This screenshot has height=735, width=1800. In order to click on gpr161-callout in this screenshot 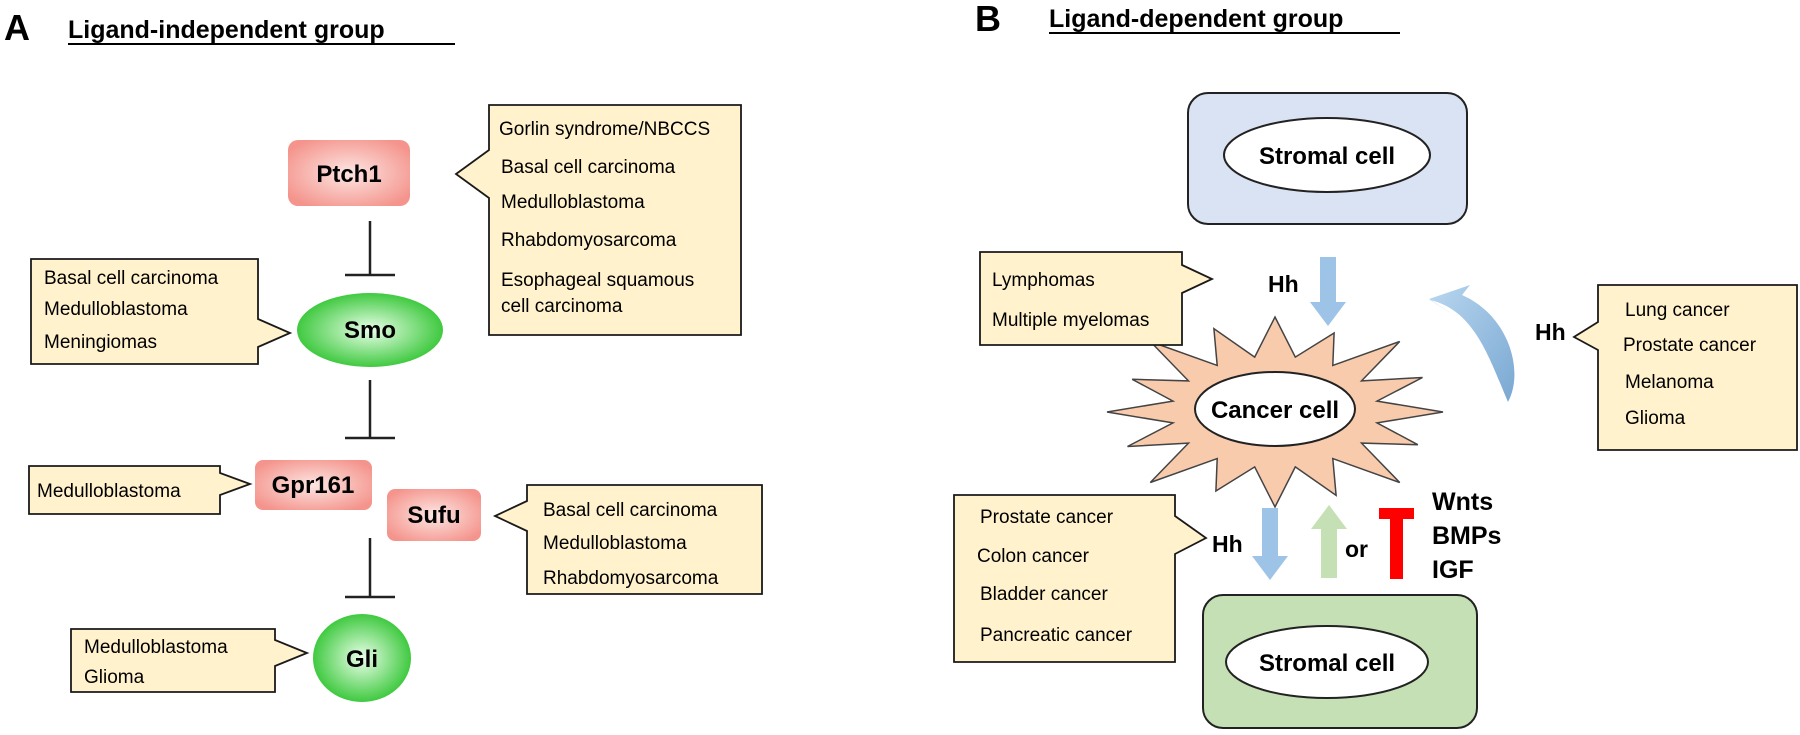, I will do `click(140, 490)`.